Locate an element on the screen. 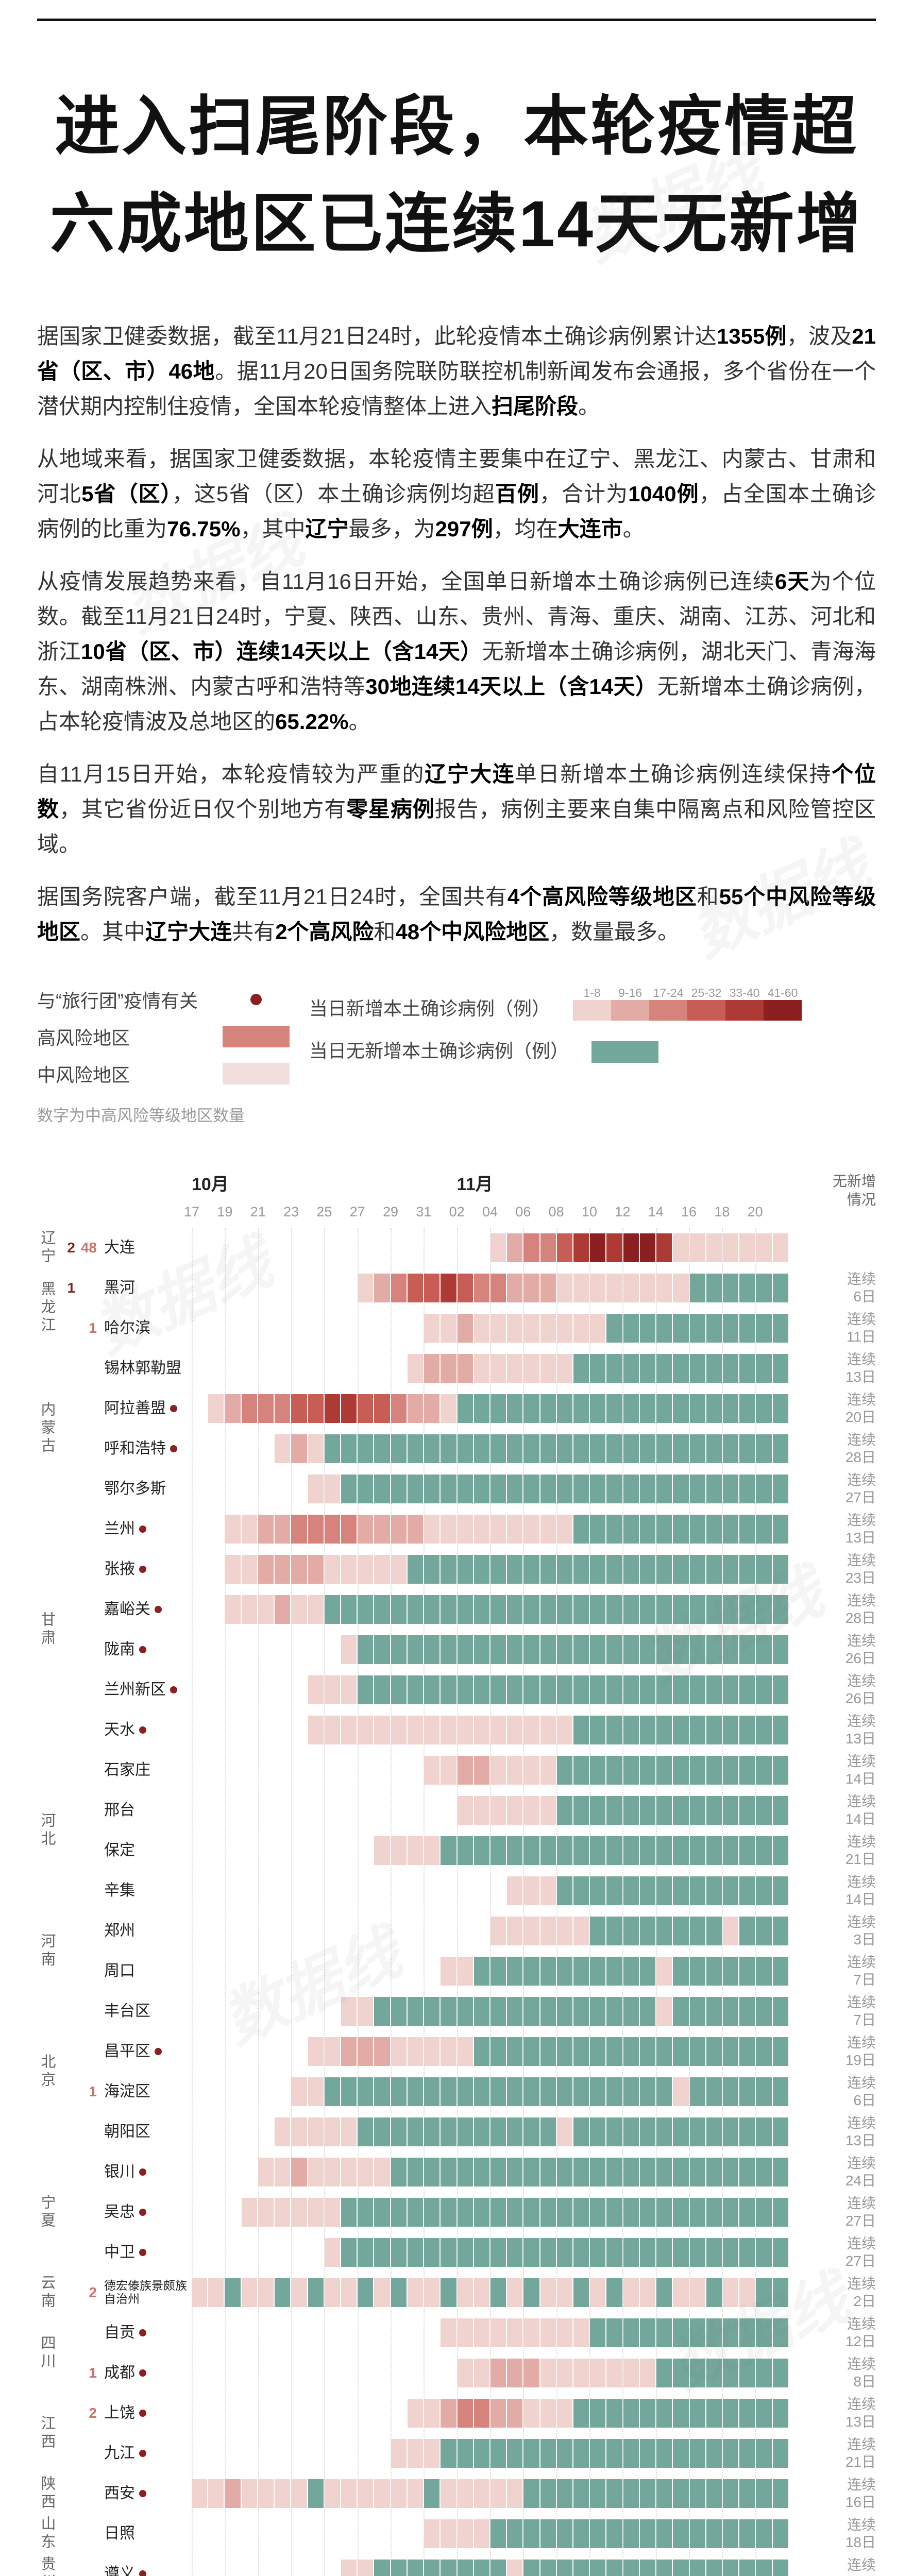 This screenshot has height=2576, width=913. chart-row: 1 哈尔滨 连续 11日 is located at coordinates (467, 1328).